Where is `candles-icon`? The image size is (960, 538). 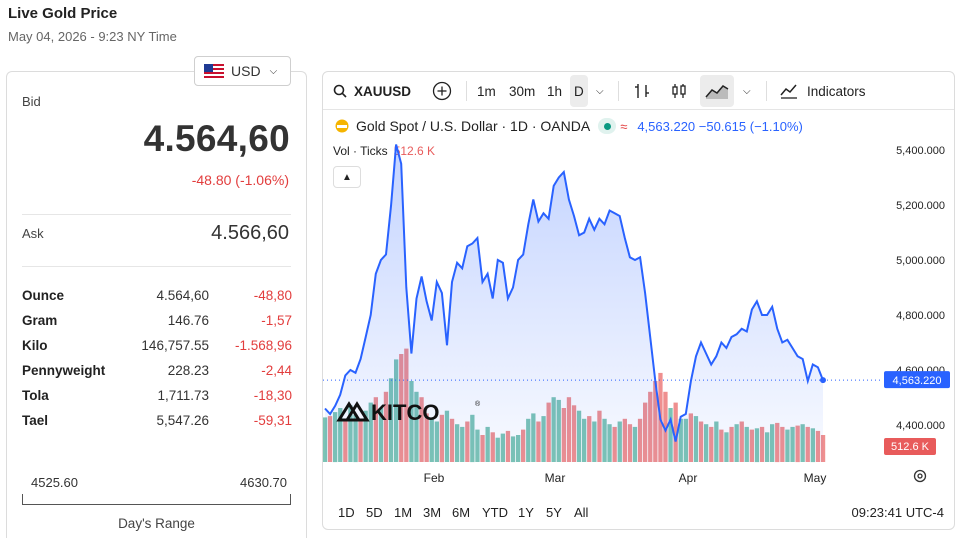 candles-icon is located at coordinates (679, 91).